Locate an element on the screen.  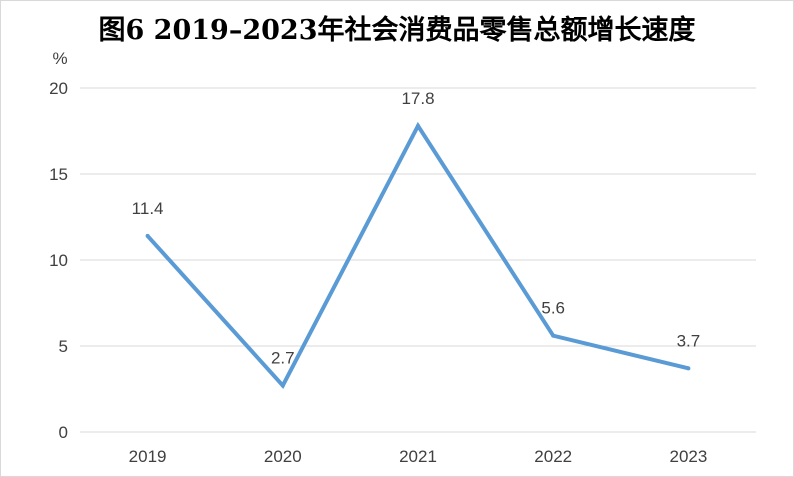
data-label: 2.7 is located at coordinates (283, 358).